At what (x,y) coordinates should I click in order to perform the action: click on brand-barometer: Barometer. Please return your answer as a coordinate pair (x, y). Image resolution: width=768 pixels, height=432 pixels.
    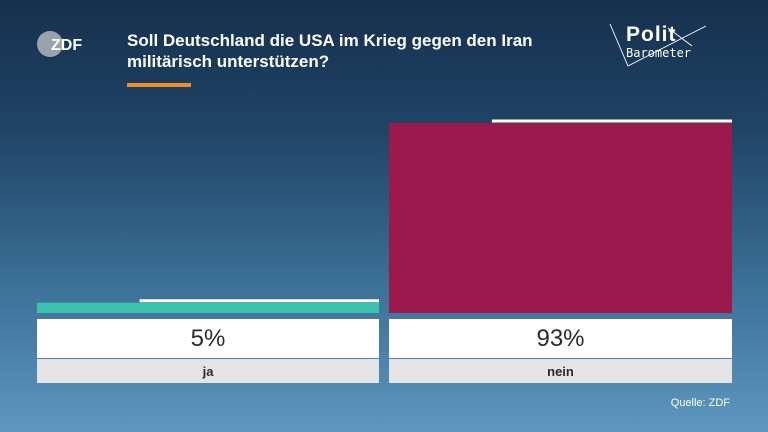
    Looking at the image, I should click on (659, 53).